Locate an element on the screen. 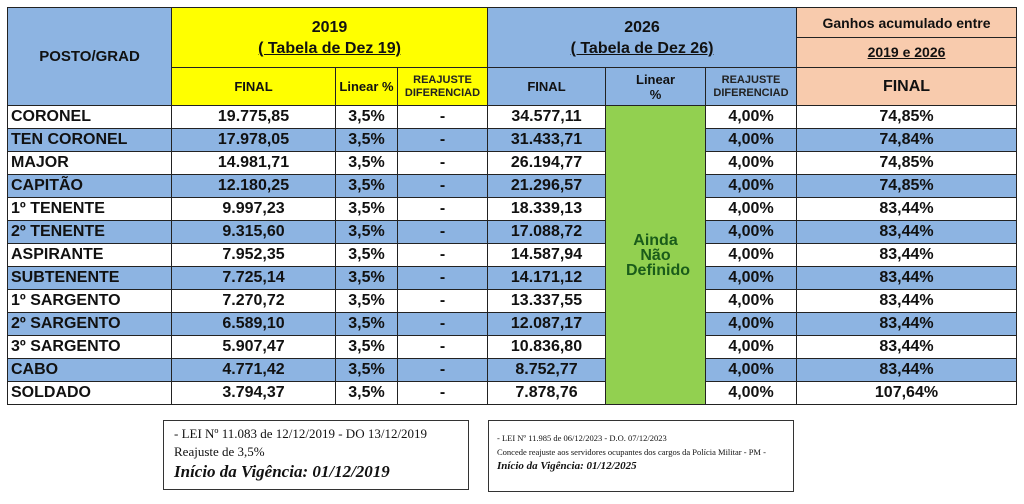 This screenshot has height=504, width=1024. linear-2026-undefined-cell: Ainda Não Definido is located at coordinates (655, 255).